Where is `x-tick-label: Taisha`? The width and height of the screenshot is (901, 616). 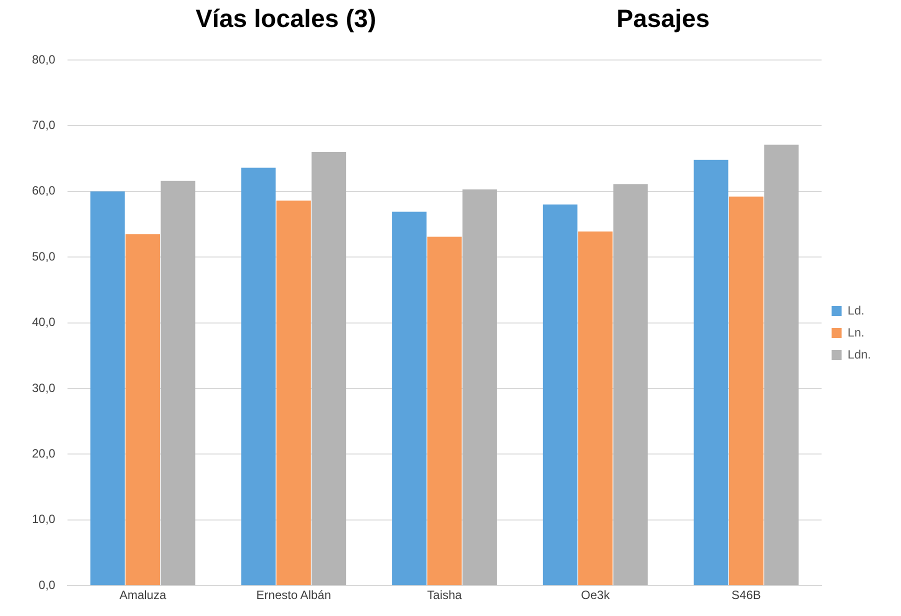 x-tick-label: Taisha is located at coordinates (444, 595).